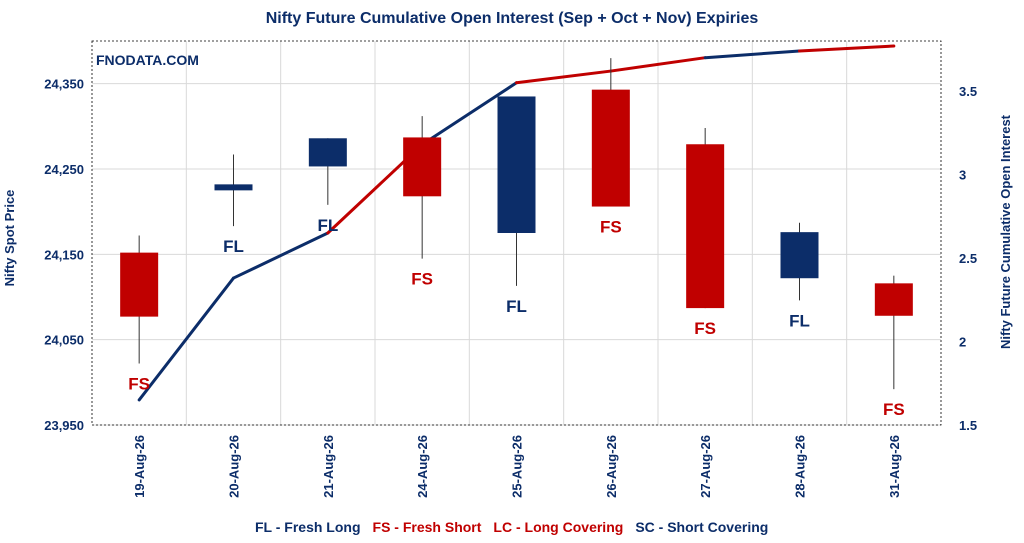 This screenshot has height=543, width=1024. Describe the element at coordinates (64, 169) in the screenshot. I see `left-tick-label: 24,250` at that location.